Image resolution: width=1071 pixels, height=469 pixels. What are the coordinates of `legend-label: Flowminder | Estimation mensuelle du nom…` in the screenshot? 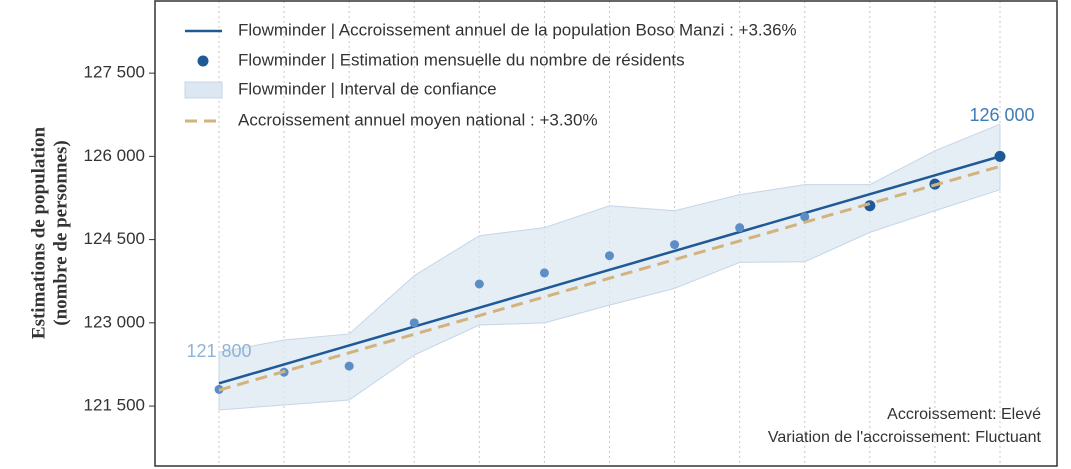 It's located at (461, 59).